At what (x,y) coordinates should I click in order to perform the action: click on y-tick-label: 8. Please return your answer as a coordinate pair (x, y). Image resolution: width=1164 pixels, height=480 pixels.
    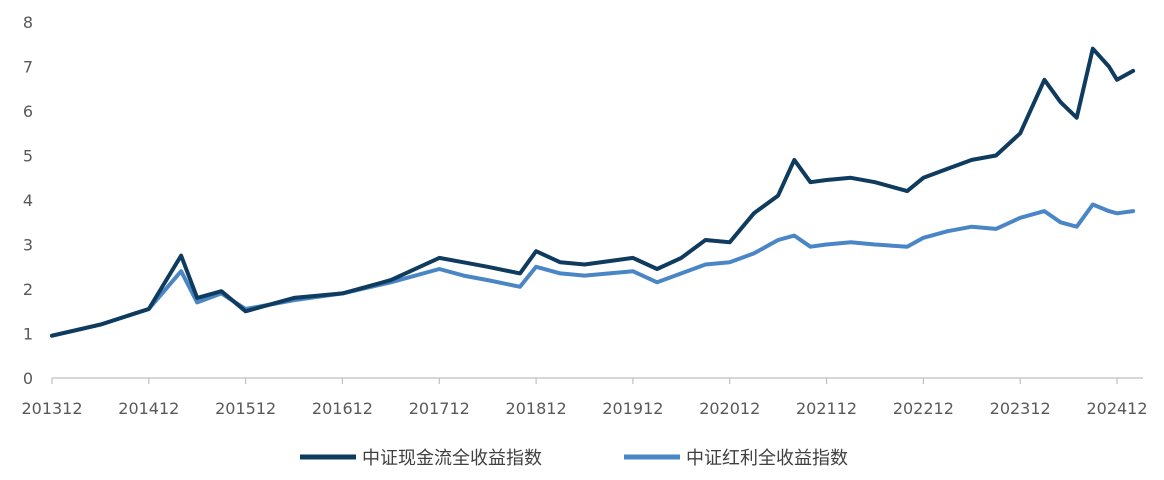
    Looking at the image, I should click on (28, 22).